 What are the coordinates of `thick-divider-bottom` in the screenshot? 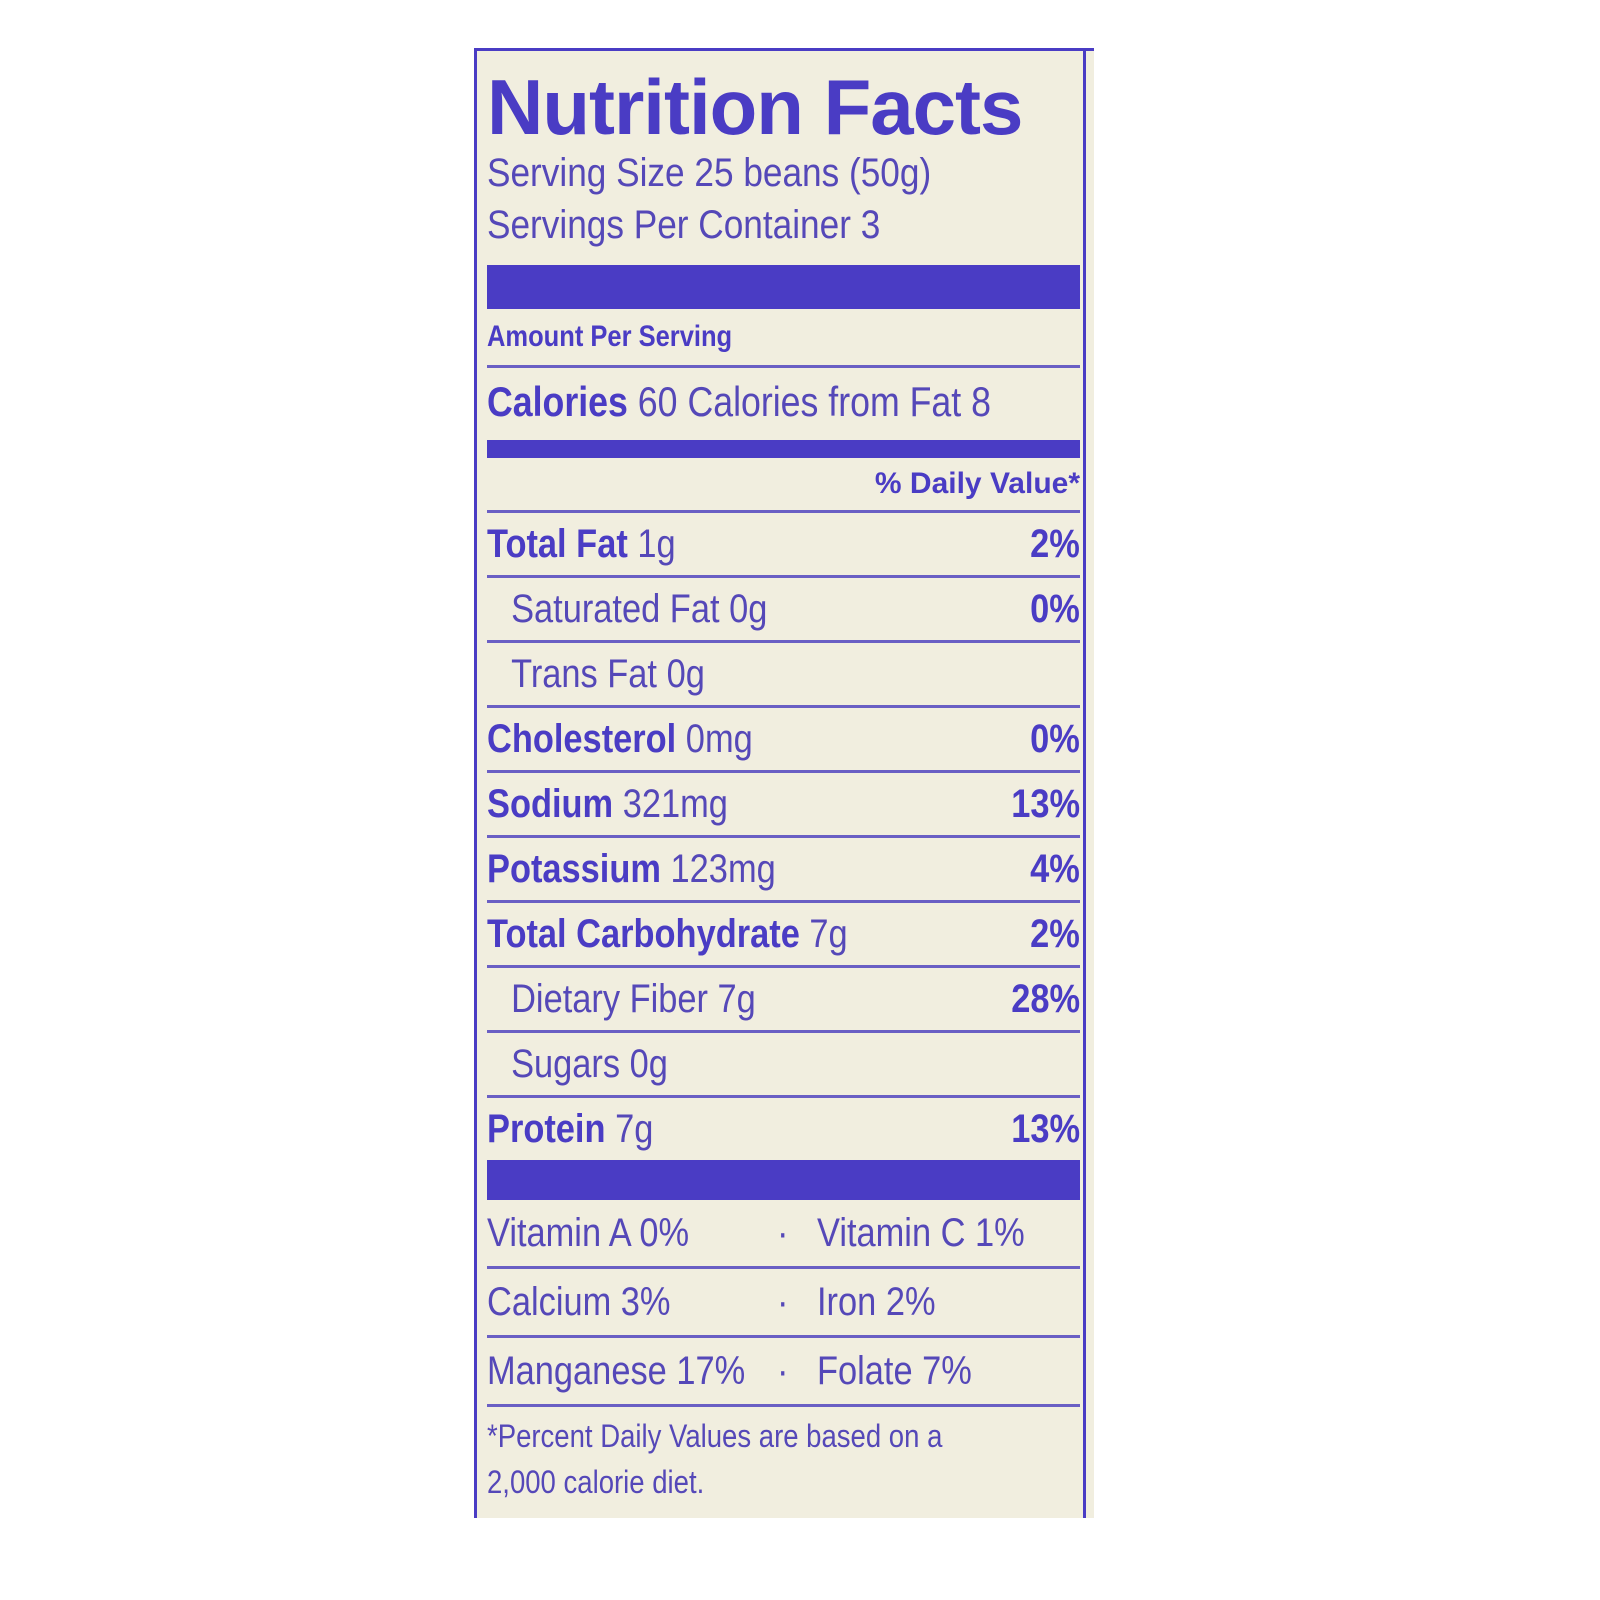 It's located at (783, 1180).